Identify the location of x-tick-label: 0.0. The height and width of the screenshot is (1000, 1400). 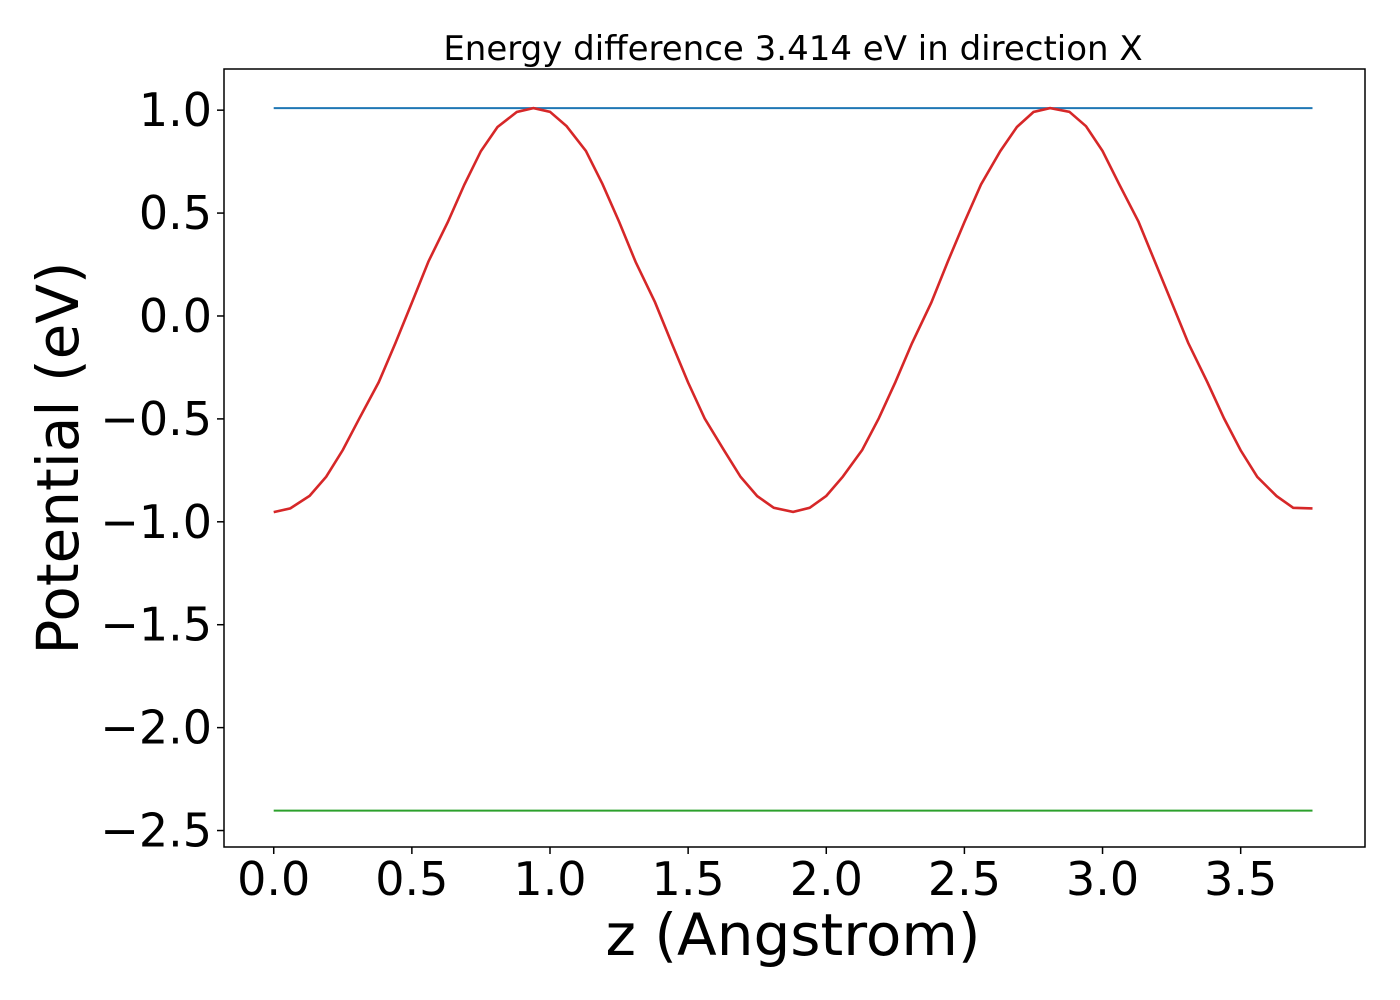
(273, 879).